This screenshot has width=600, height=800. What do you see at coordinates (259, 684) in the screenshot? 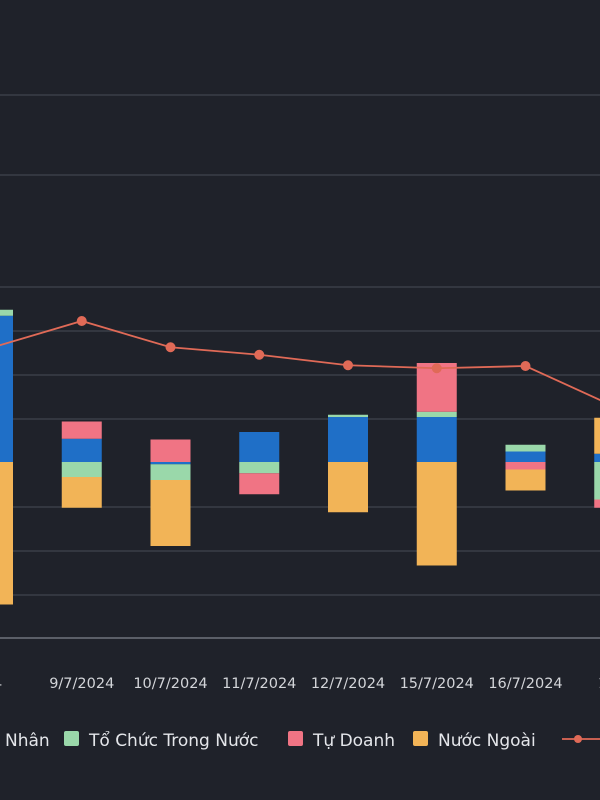
I see `x-tick-label: 11/7/2024` at bounding box center [259, 684].